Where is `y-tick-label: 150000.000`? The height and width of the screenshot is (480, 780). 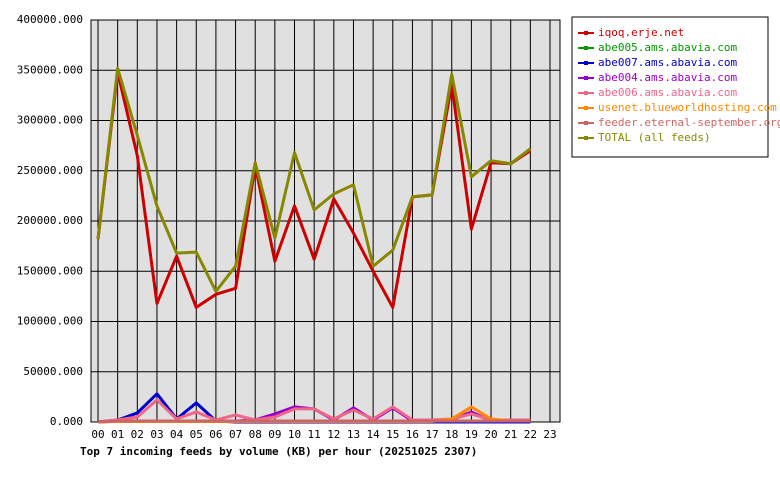
y-tick-label: 150000.000 is located at coordinates (50, 270).